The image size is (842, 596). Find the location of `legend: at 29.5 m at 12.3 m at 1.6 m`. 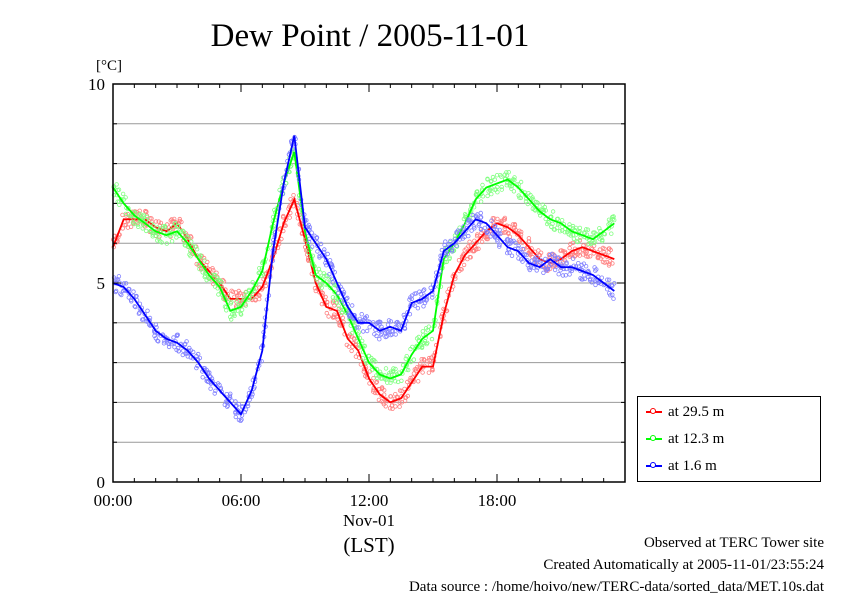

legend: at 29.5 m at 12.3 m at 1.6 m is located at coordinates (729, 439).